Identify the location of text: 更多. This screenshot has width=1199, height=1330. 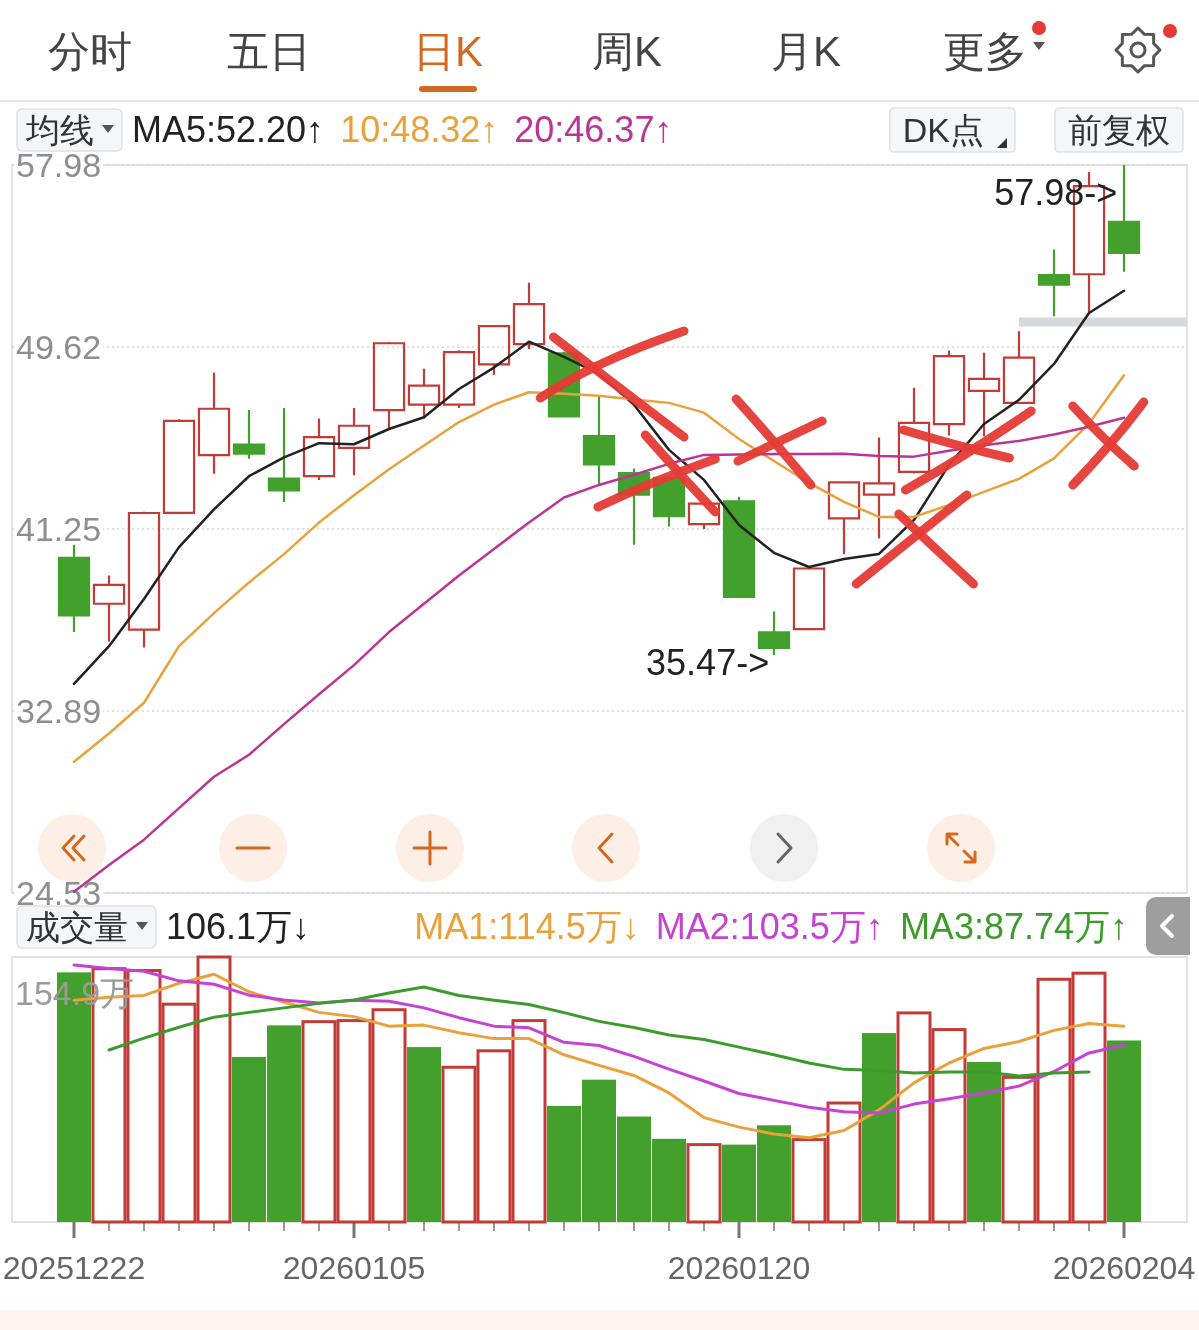
(985, 51).